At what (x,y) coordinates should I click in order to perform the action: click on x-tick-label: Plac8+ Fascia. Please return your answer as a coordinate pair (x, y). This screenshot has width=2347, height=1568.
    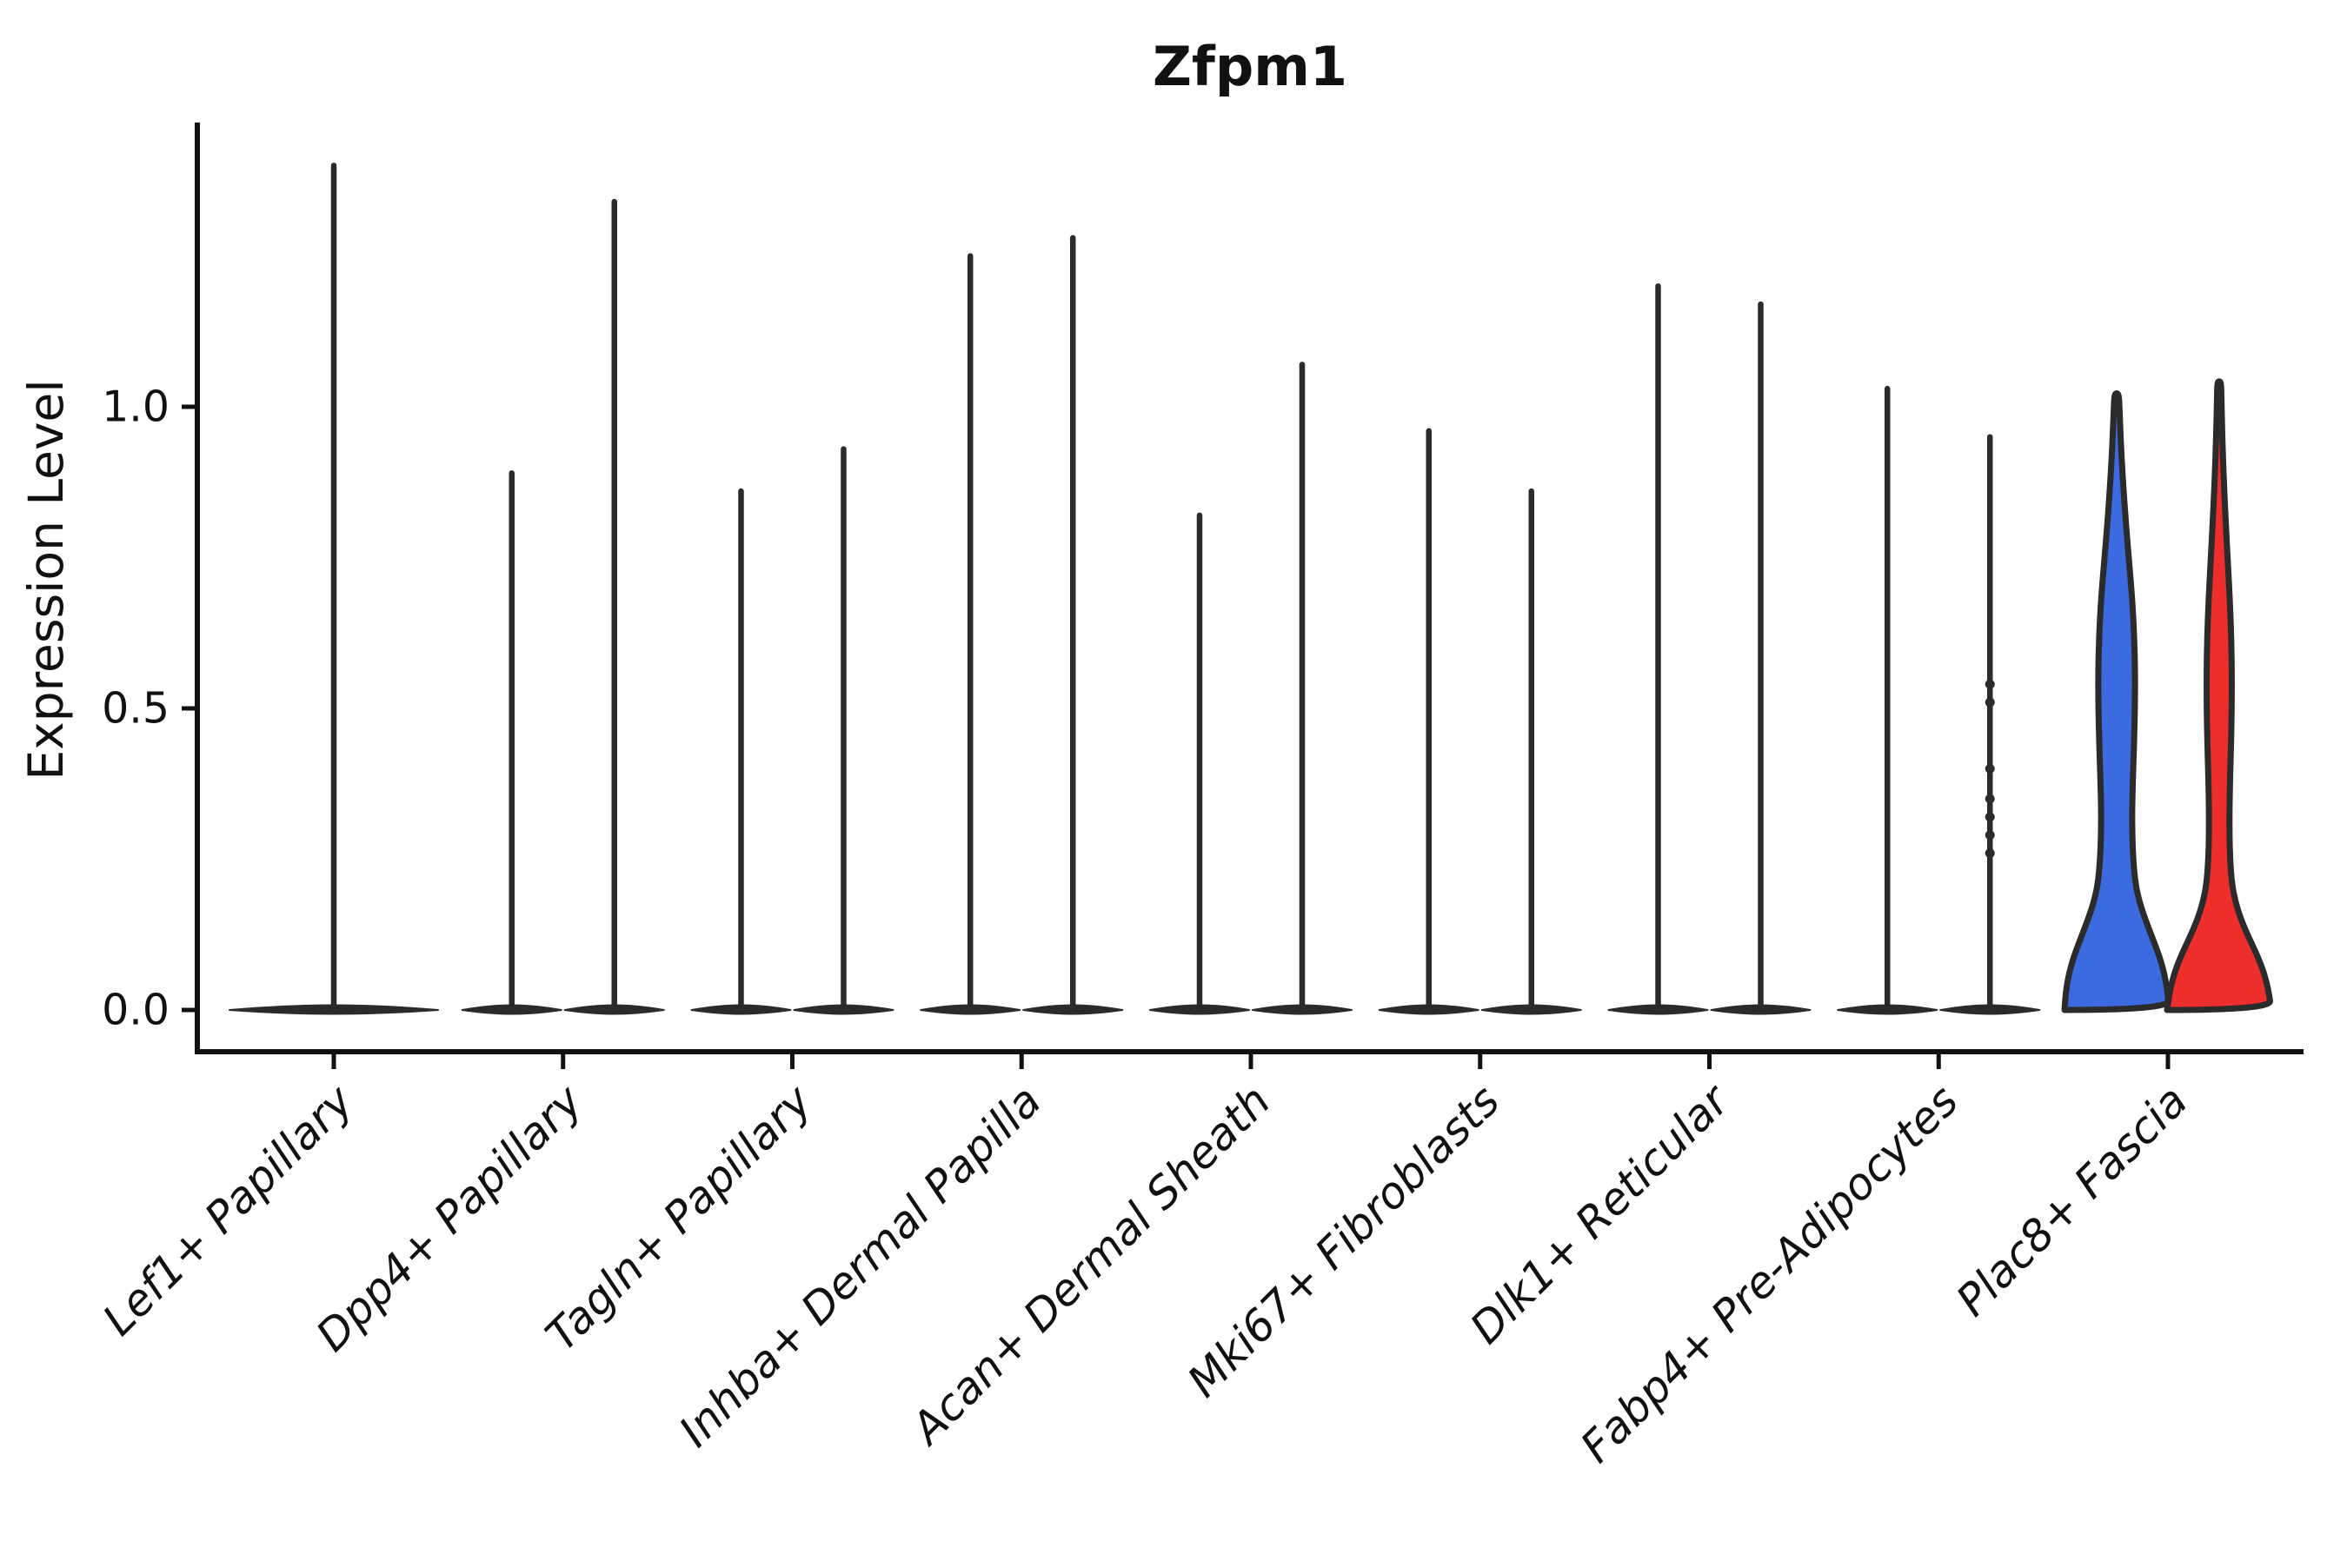
    Looking at the image, I should click on (2072, 1200).